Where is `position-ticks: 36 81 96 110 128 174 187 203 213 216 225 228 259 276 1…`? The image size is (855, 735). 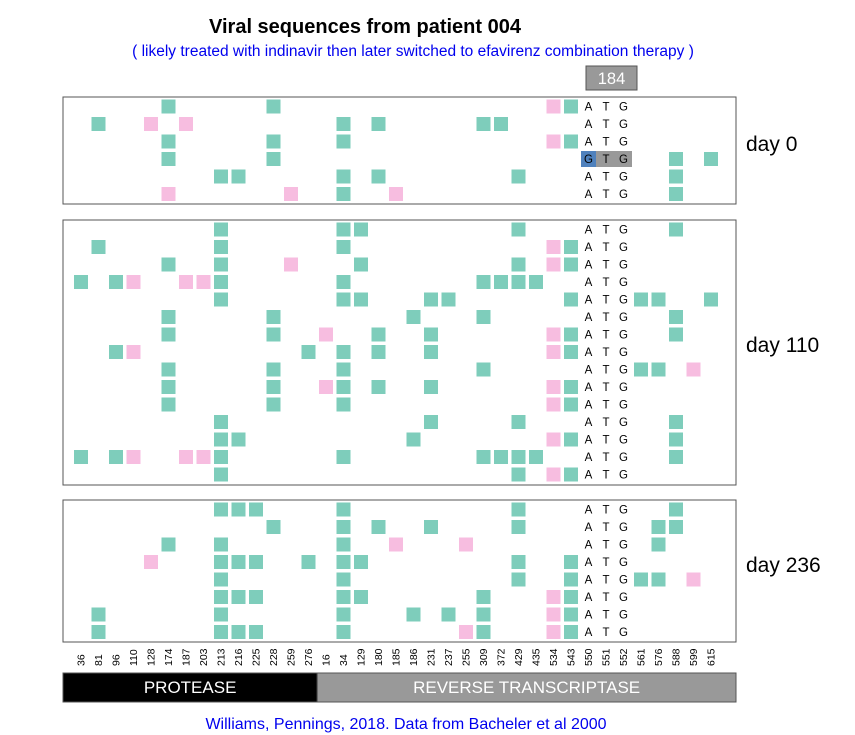
position-ticks: 36 81 96 110 128 174 187 203 213 216 225 228 259 276 1… is located at coordinates (397, 657).